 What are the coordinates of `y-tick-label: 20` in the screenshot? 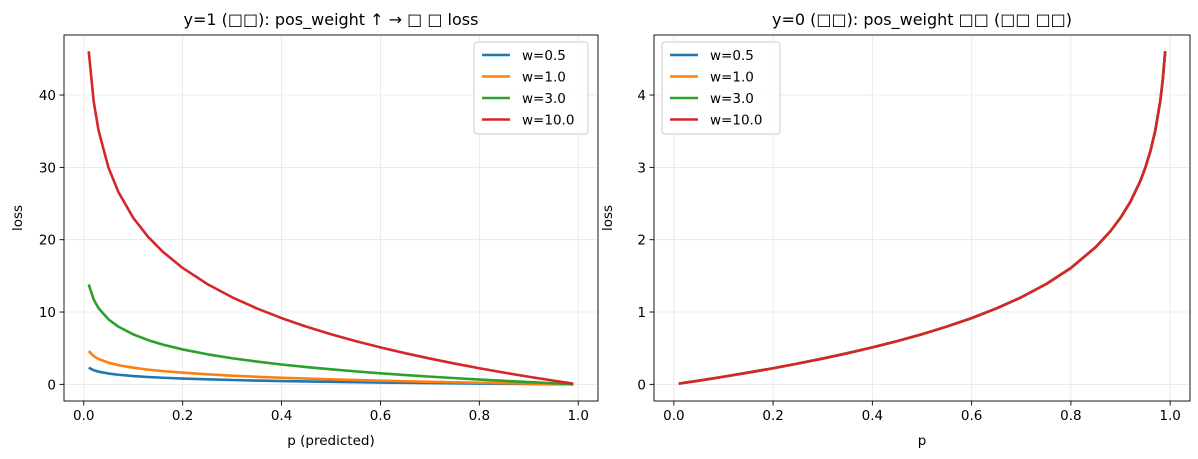 It's located at (47, 241).